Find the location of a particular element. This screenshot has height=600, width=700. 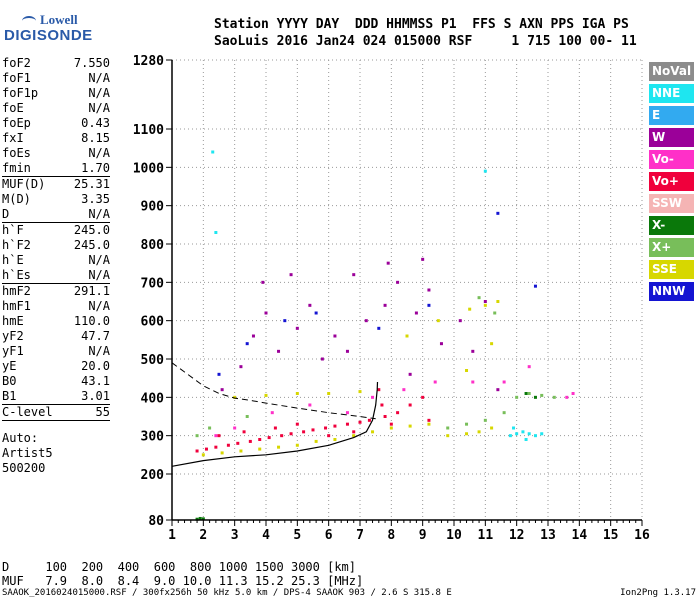

param-name: hmF2 is located at coordinates (16, 291).